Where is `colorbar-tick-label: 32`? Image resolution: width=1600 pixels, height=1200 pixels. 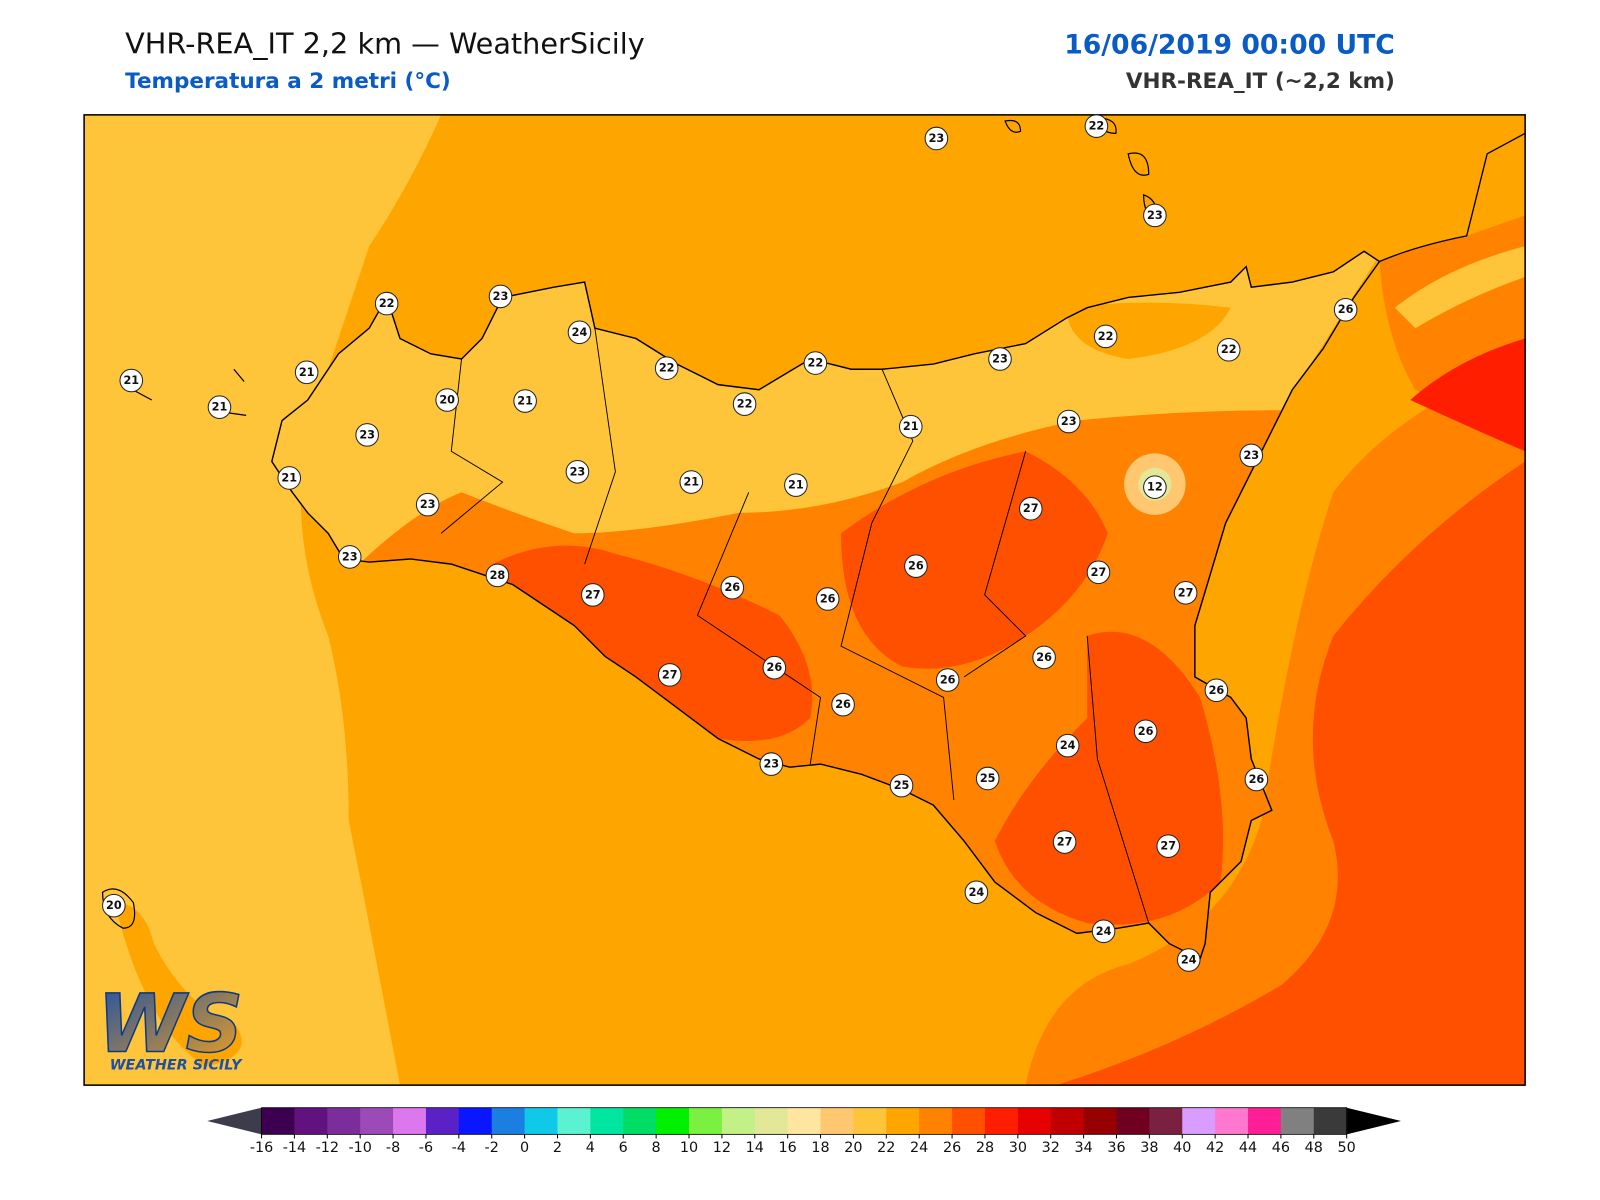 colorbar-tick-label: 32 is located at coordinates (1051, 1148).